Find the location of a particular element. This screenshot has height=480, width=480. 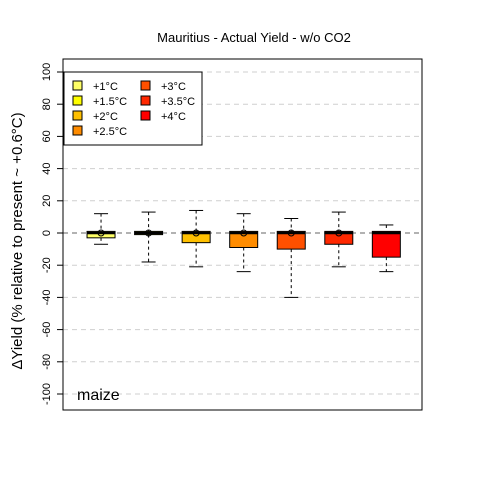

legend-label: +1.5°C is located at coordinates (110, 102).